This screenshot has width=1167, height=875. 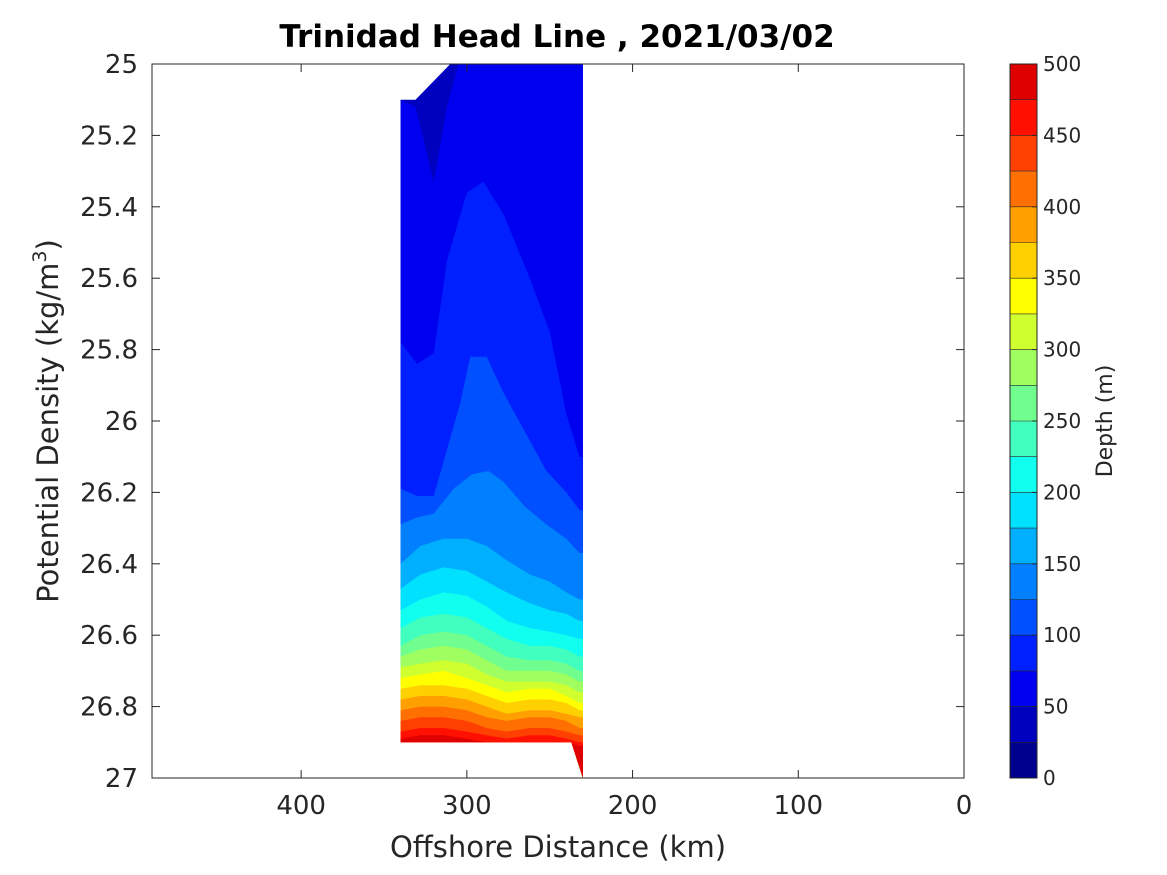 I want to click on colorbar-label: Depth (m), so click(x=1105, y=421).